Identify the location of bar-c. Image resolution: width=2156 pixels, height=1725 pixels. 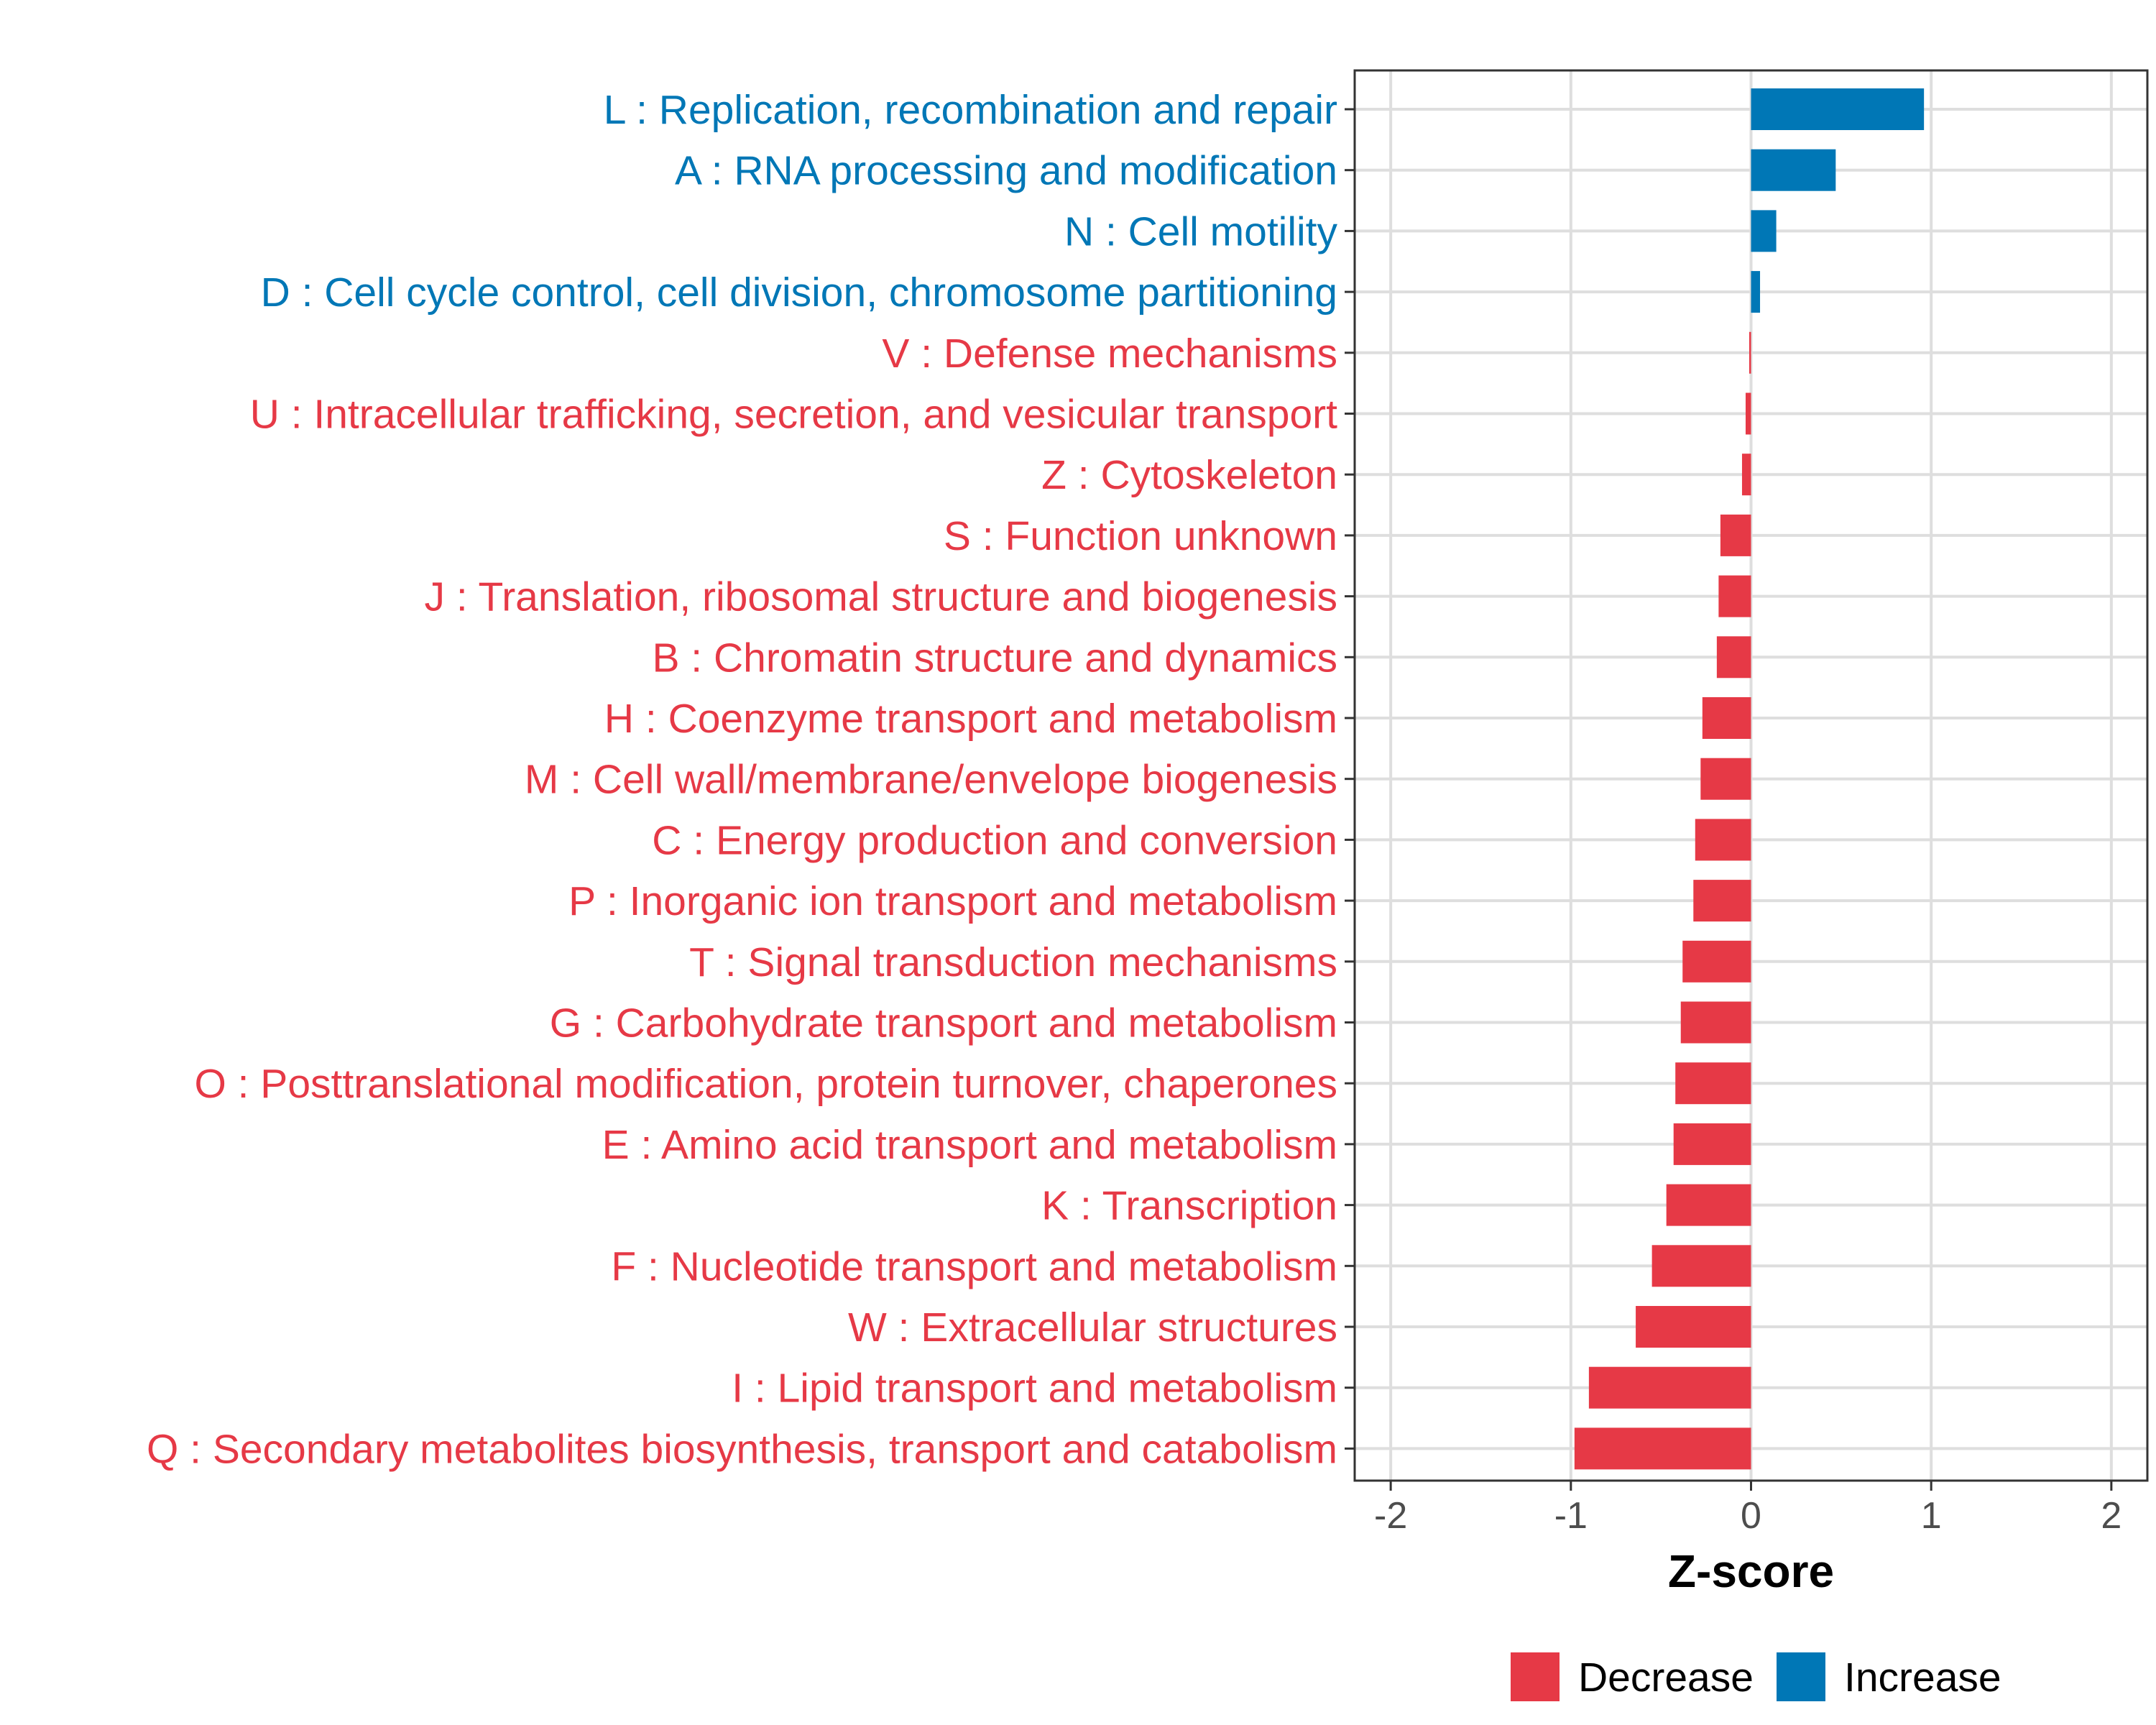
(1723, 840).